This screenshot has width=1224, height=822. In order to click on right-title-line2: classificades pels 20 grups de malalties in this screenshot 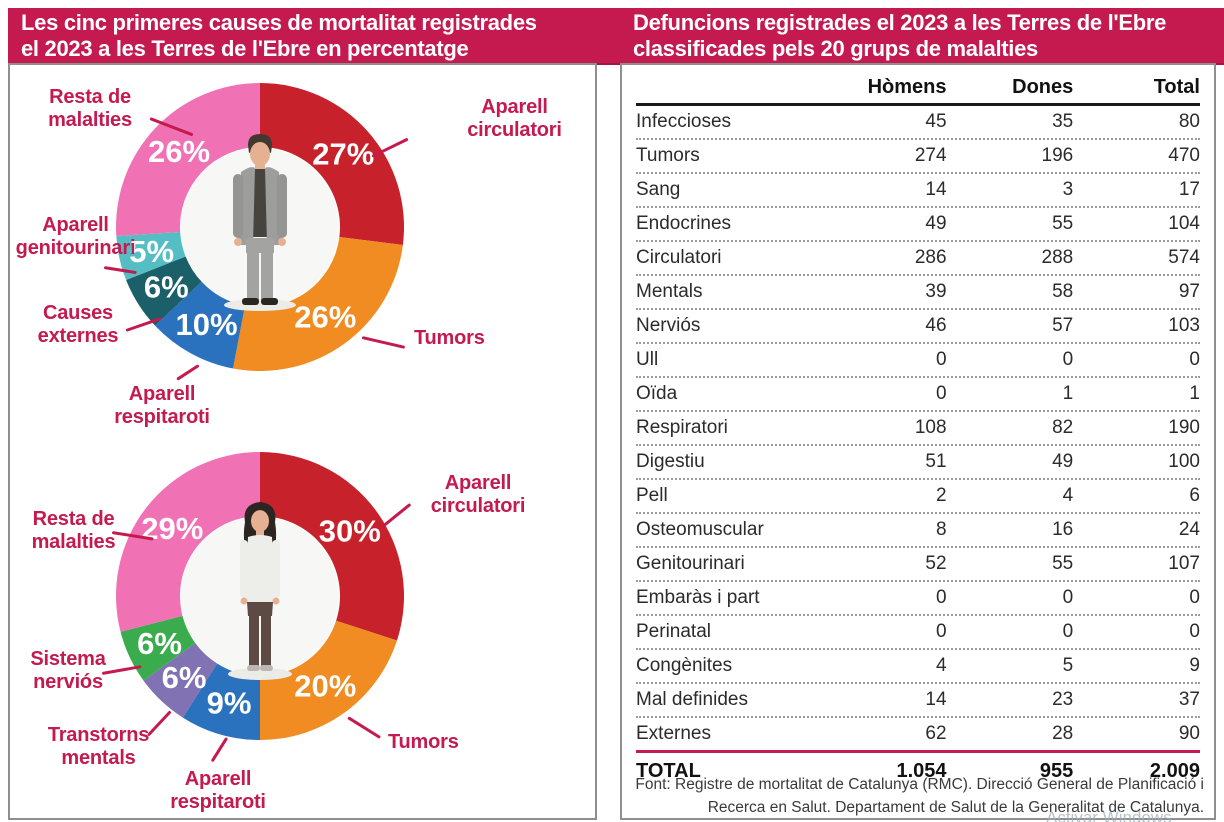, I will do `click(835, 48)`.